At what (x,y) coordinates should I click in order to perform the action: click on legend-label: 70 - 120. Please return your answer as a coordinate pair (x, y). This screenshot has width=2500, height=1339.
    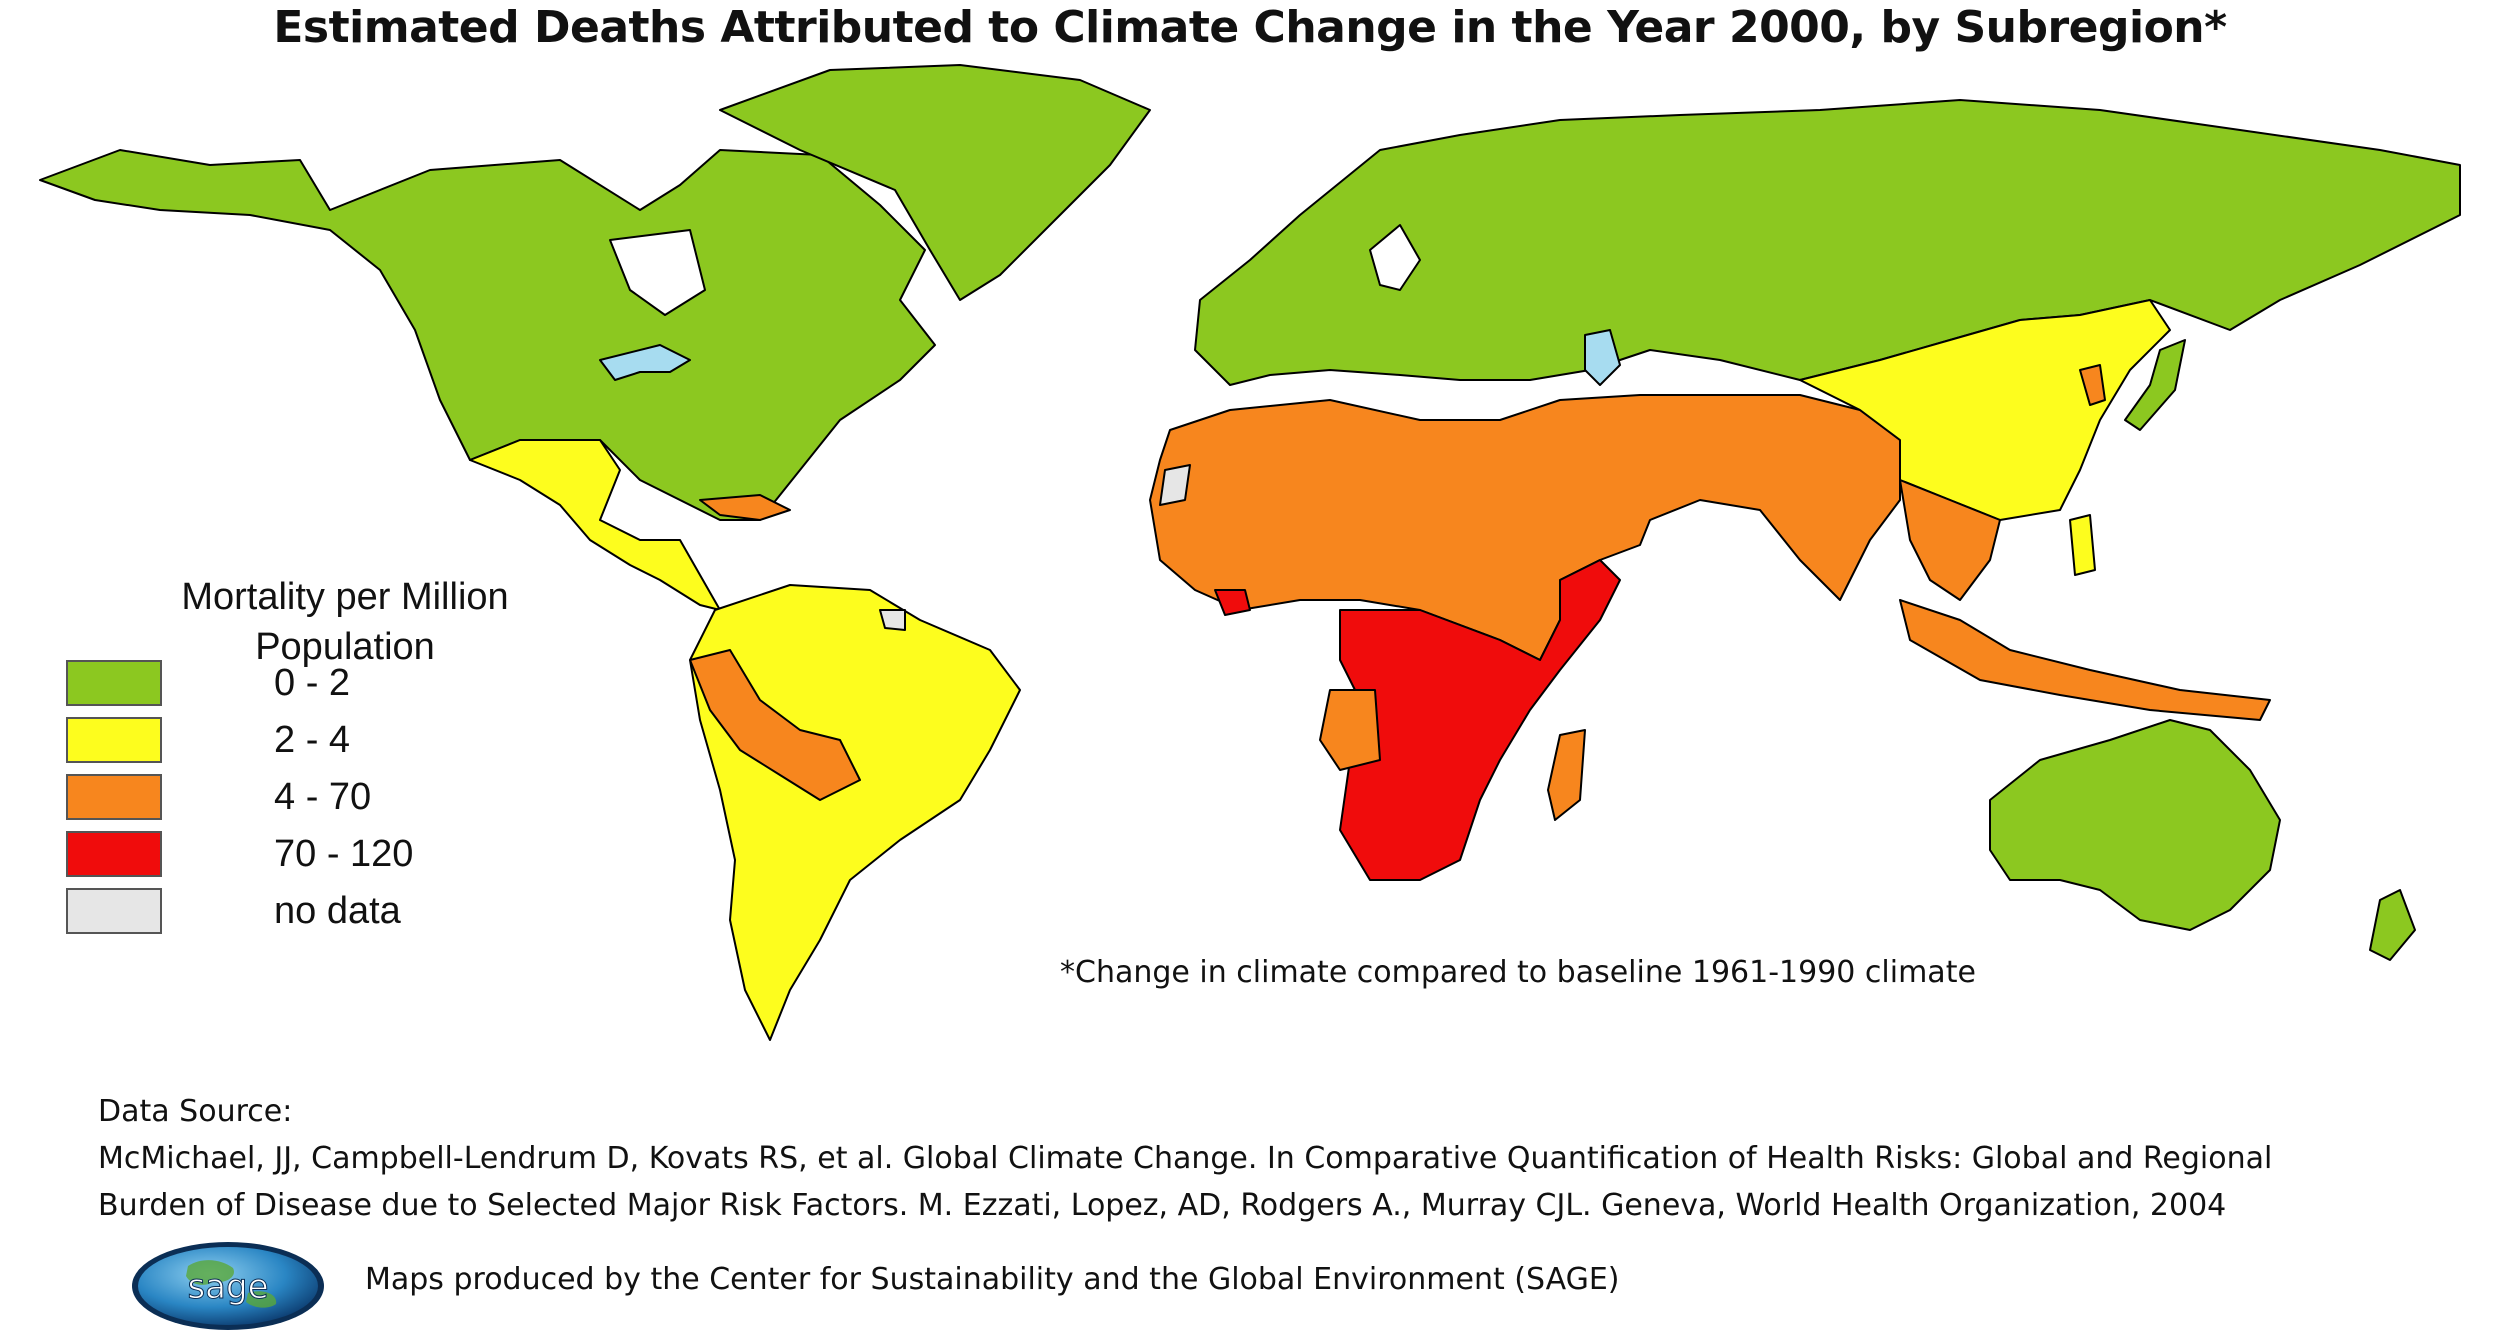
    Looking at the image, I should click on (344, 854).